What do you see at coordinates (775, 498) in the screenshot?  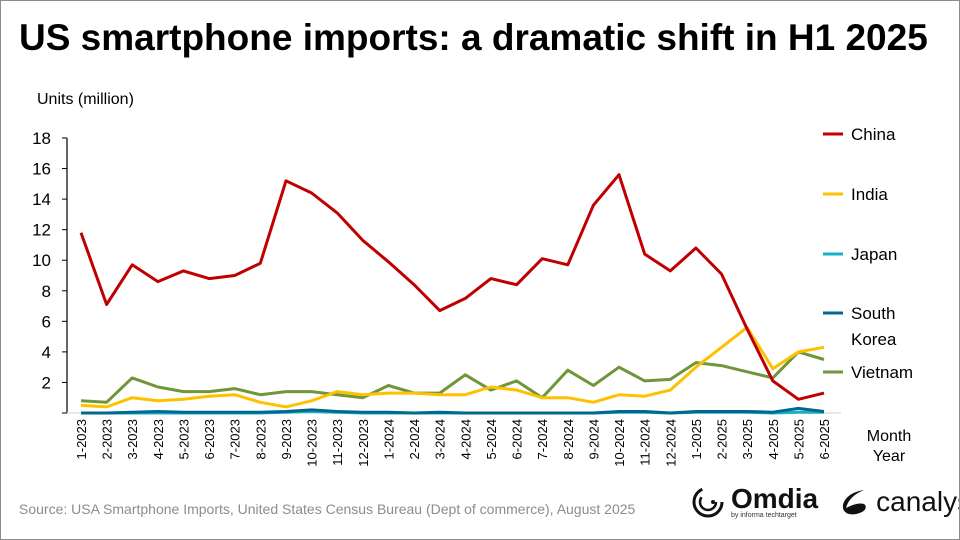 I see `omdia-wordmark: Omdia` at bounding box center [775, 498].